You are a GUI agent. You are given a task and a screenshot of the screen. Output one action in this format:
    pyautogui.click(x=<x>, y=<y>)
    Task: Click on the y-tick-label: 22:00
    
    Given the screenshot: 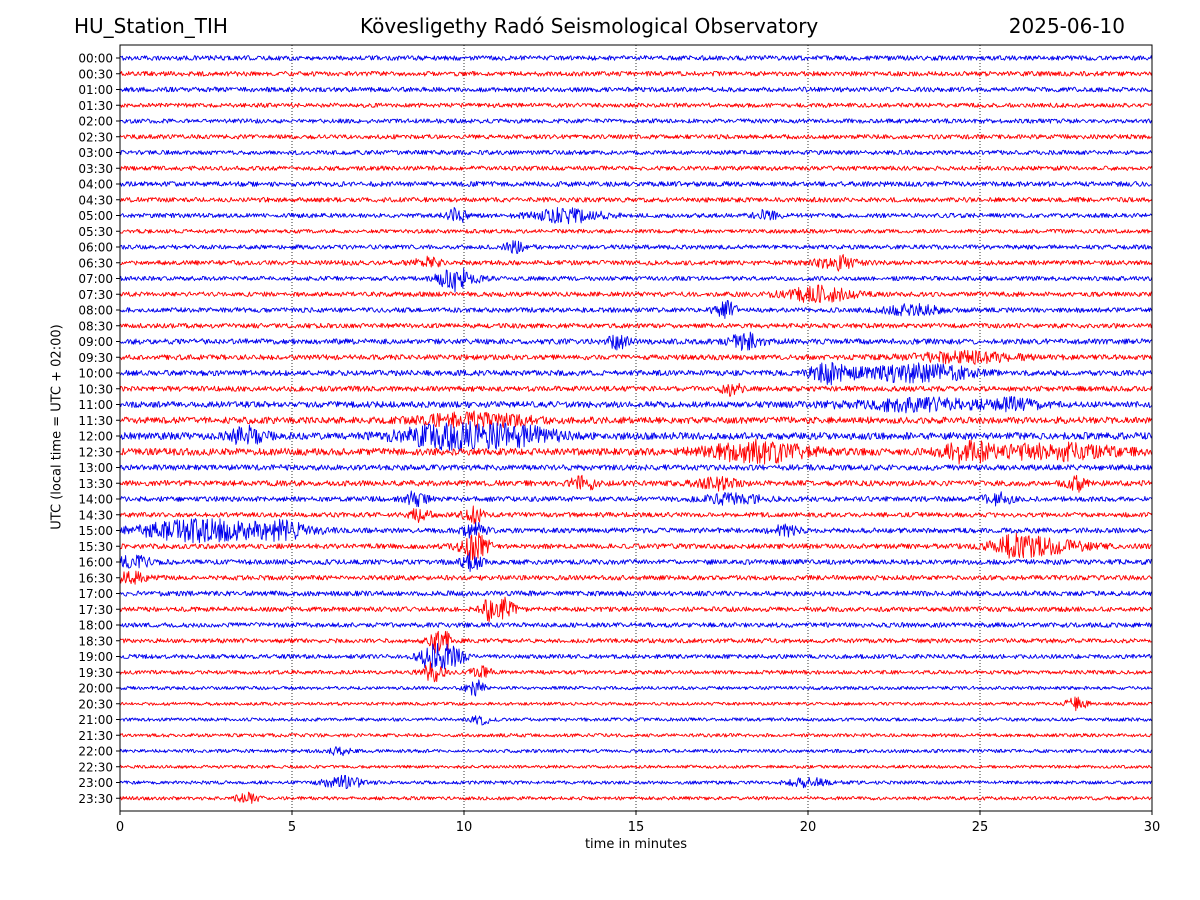 What is the action you would take?
    pyautogui.click(x=95, y=752)
    